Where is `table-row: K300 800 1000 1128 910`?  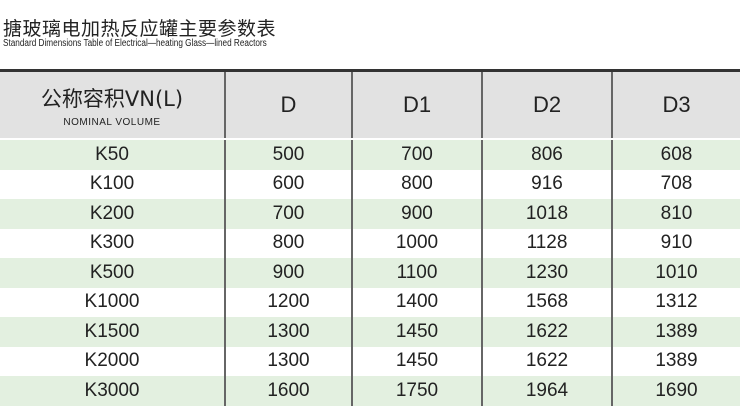 table-row: K300 800 1000 1128 910 is located at coordinates (370, 243).